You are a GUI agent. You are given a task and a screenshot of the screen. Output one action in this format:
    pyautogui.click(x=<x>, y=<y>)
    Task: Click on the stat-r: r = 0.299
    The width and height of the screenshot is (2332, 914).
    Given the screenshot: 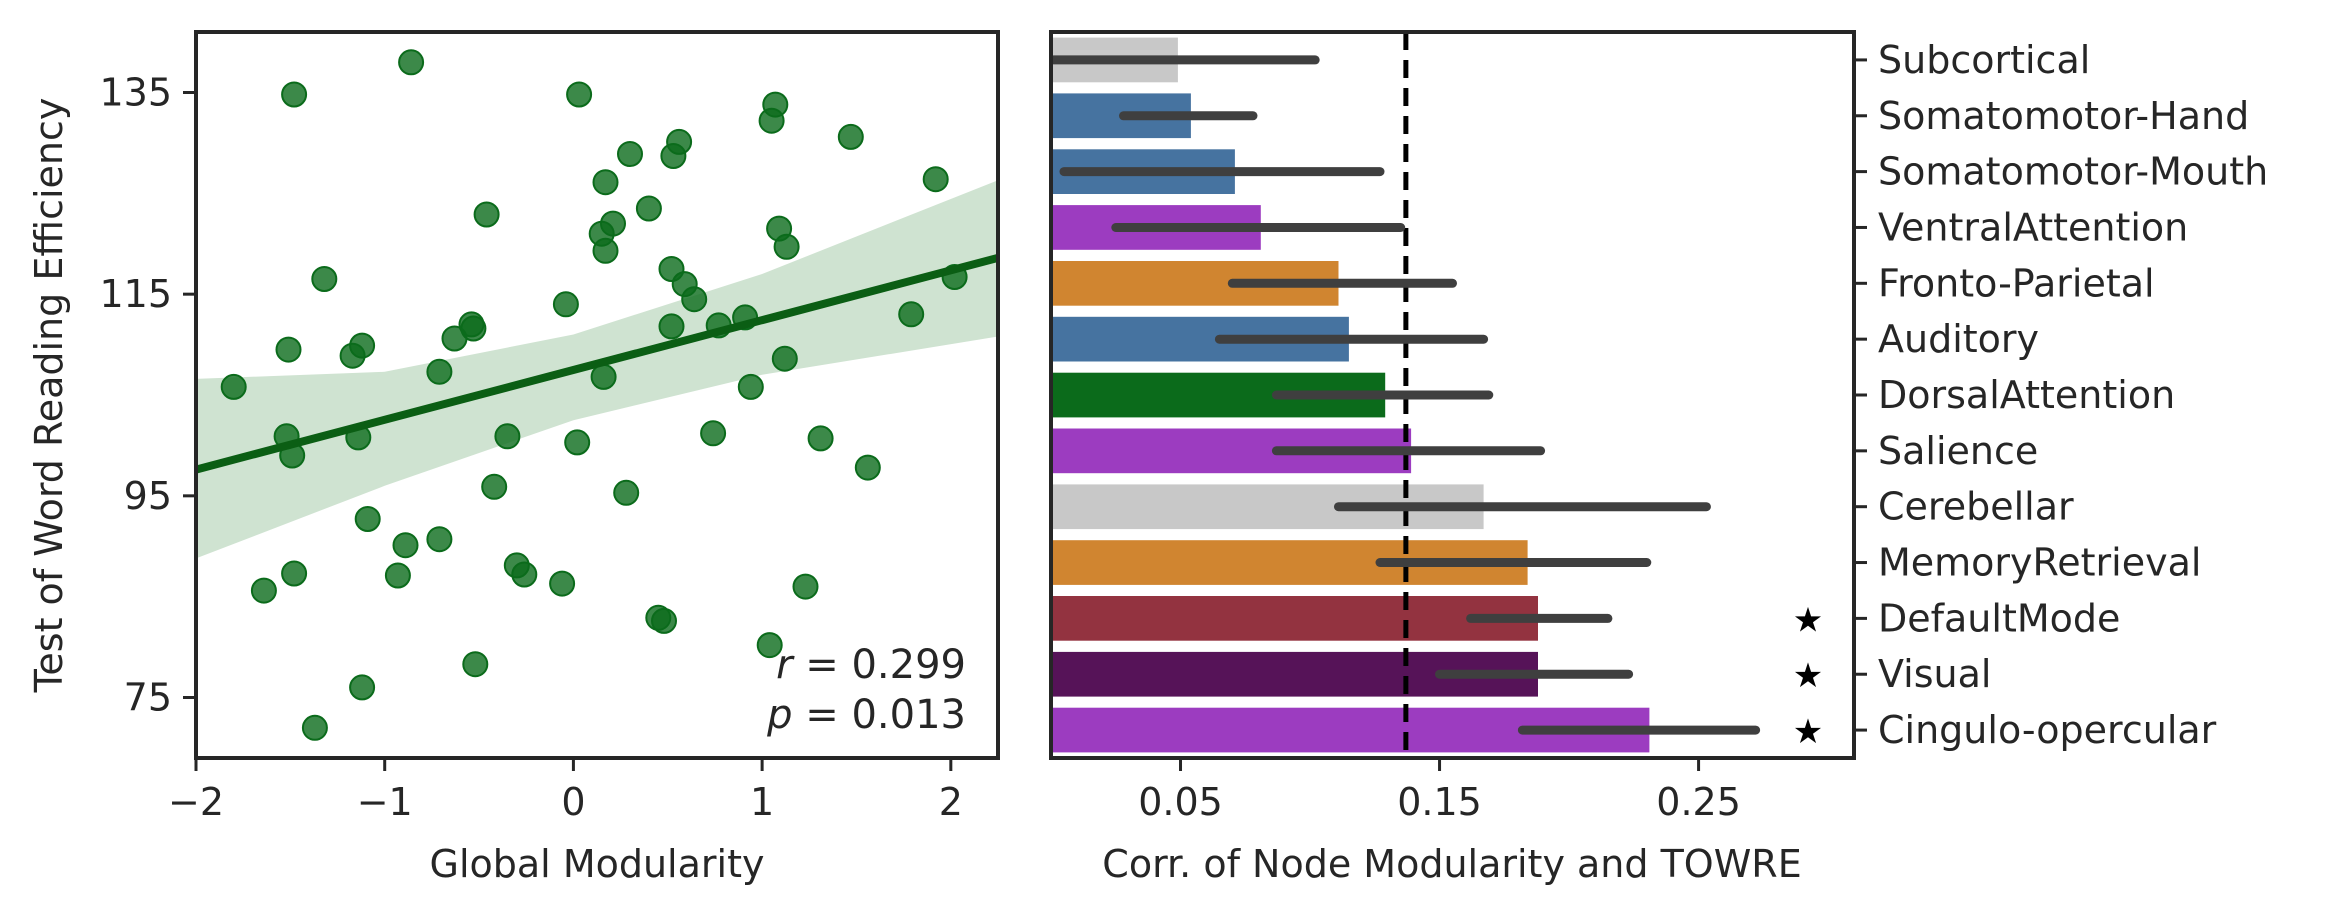 What is the action you would take?
    pyautogui.click(x=871, y=665)
    